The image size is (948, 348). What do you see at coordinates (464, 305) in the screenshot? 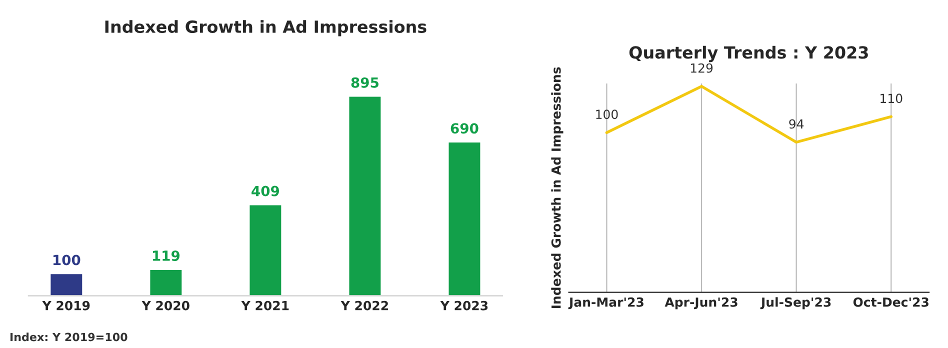
I see `x-tick-label: Y 2023` at bounding box center [464, 305].